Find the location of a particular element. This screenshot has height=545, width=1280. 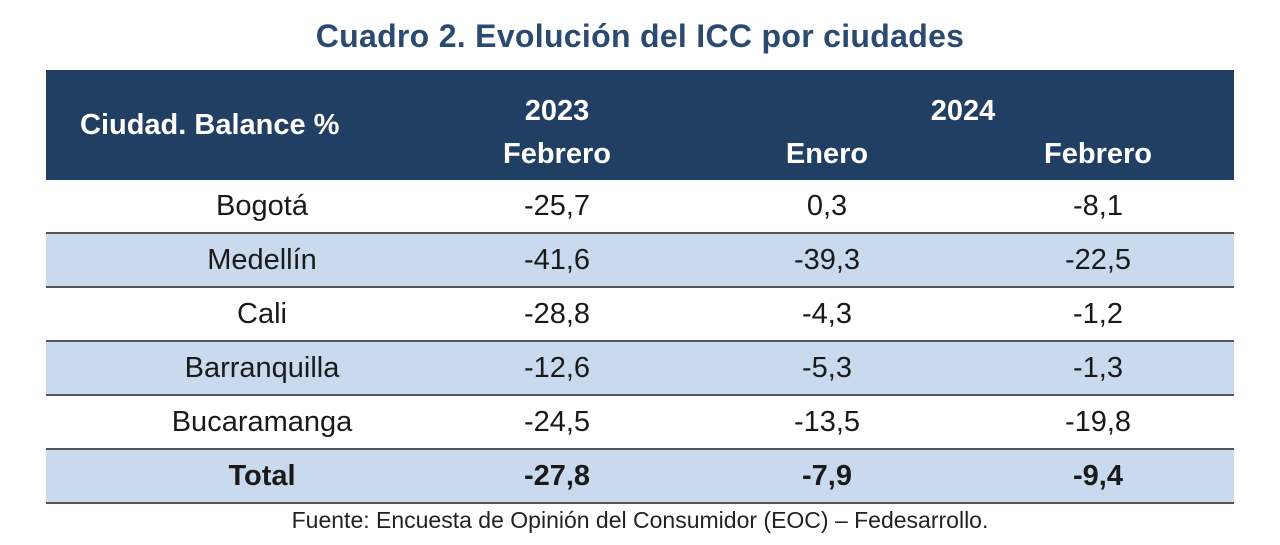

value-cell: -8,1 is located at coordinates (1098, 207).